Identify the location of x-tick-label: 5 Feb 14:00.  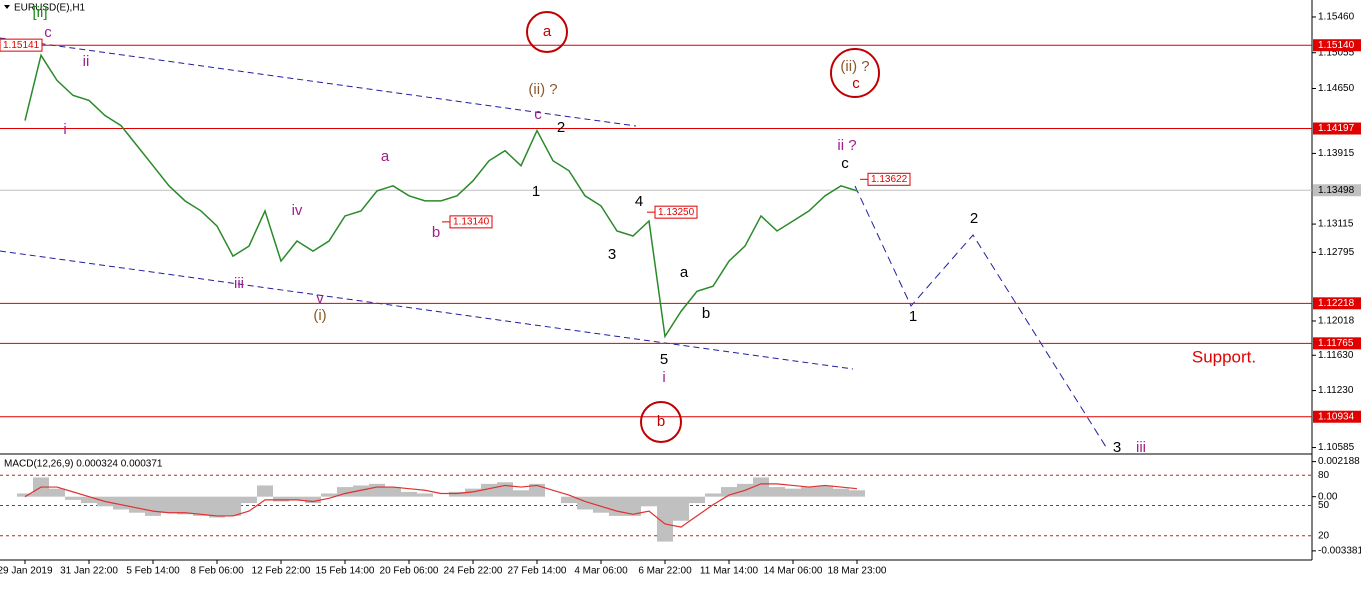
(153, 571).